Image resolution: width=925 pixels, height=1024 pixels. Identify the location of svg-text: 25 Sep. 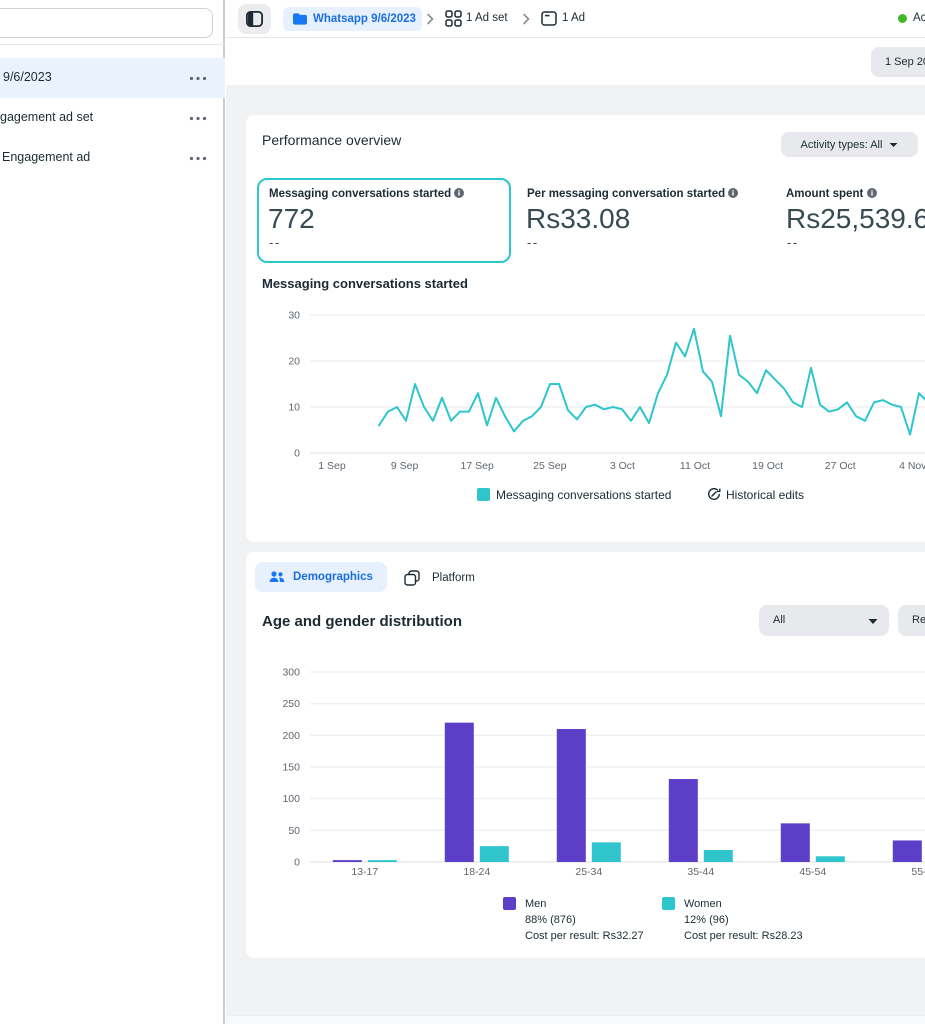
(549, 466).